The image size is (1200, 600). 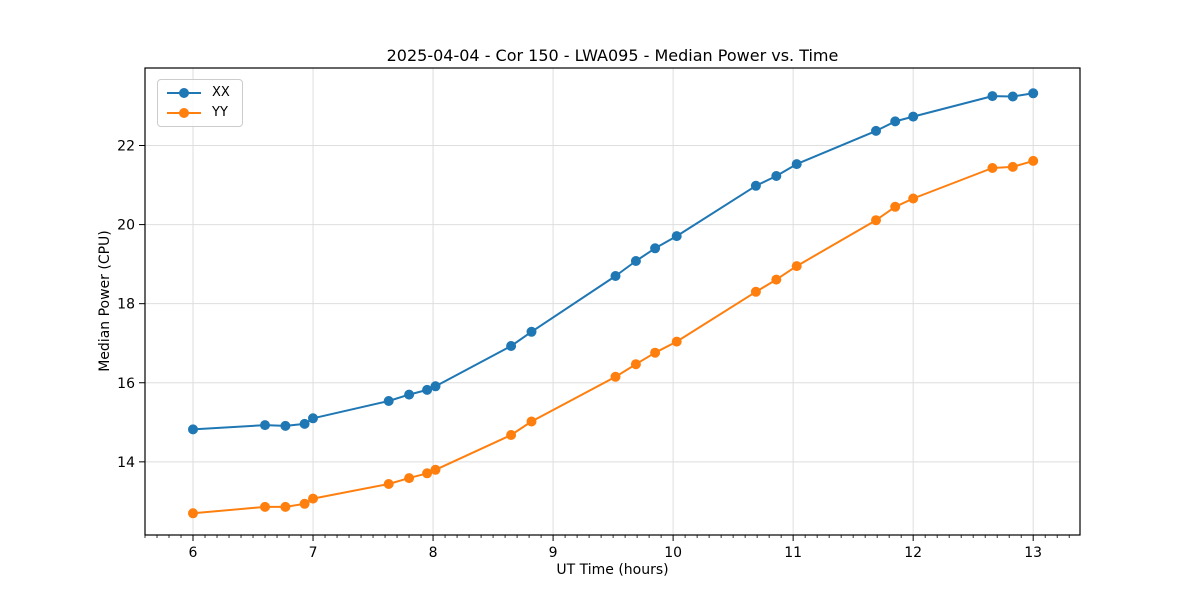 What do you see at coordinates (220, 112) in the screenshot?
I see `legend-label-yy: YY` at bounding box center [220, 112].